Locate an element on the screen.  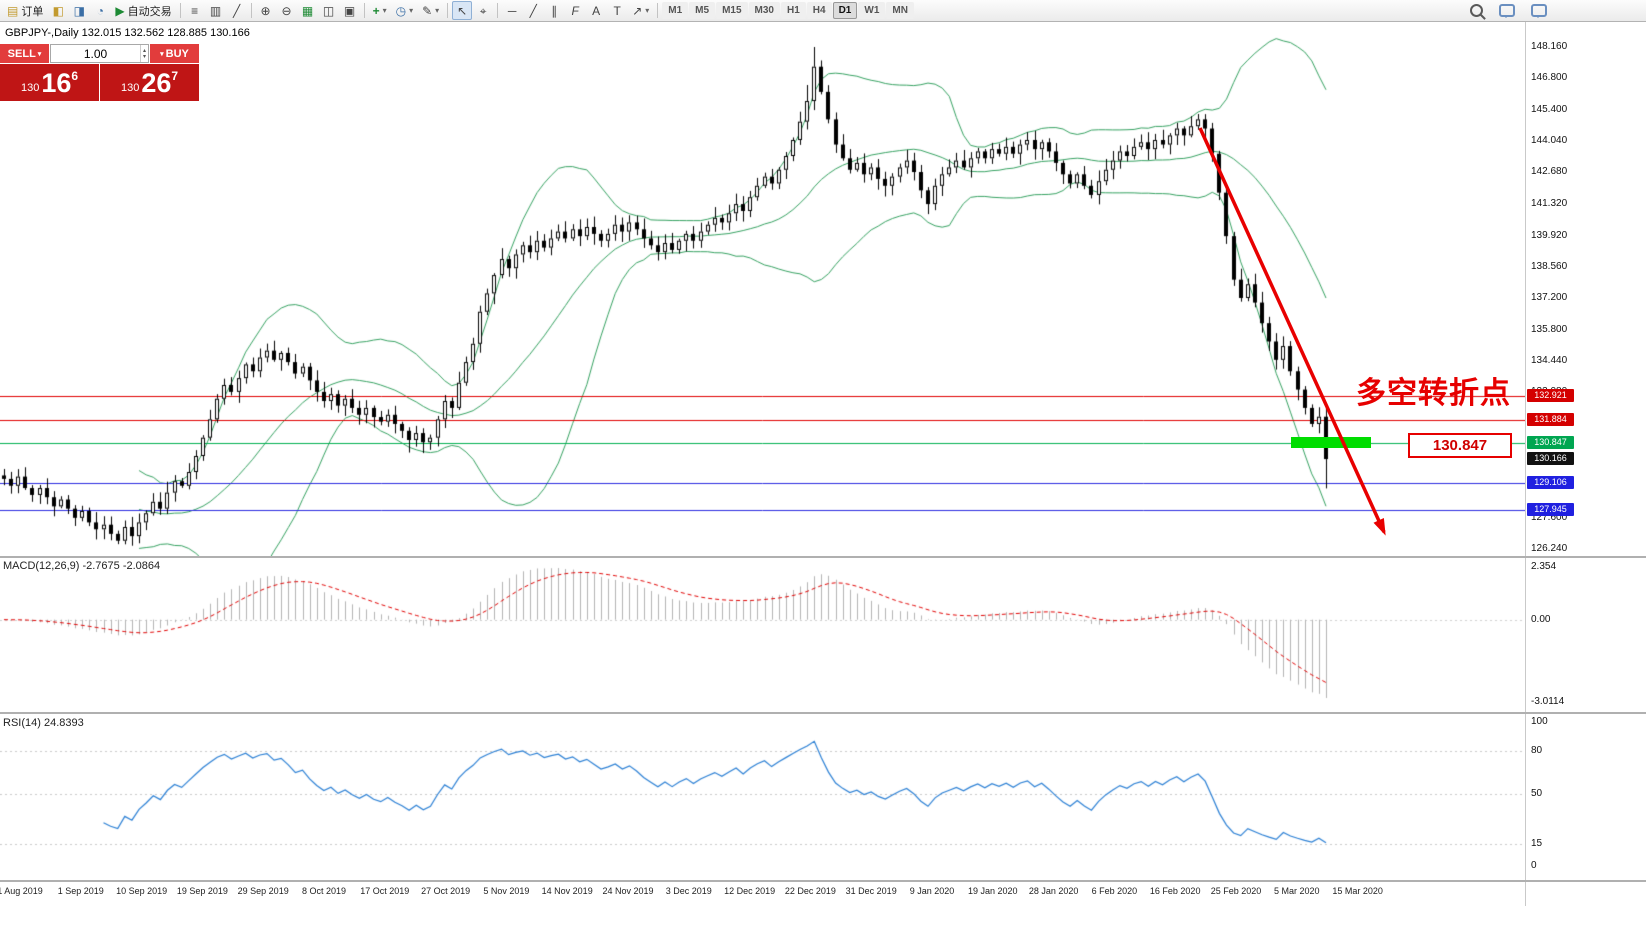
date-label: 28 Jan 2020 is located at coordinates (1053, 891).